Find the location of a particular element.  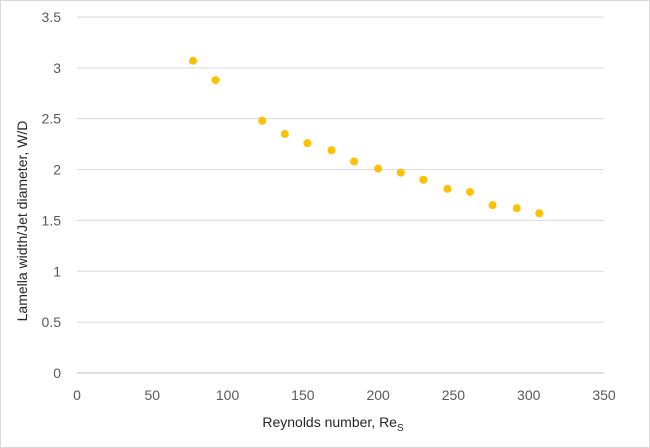

y-tick-label: 2.5 is located at coordinates (52, 119).